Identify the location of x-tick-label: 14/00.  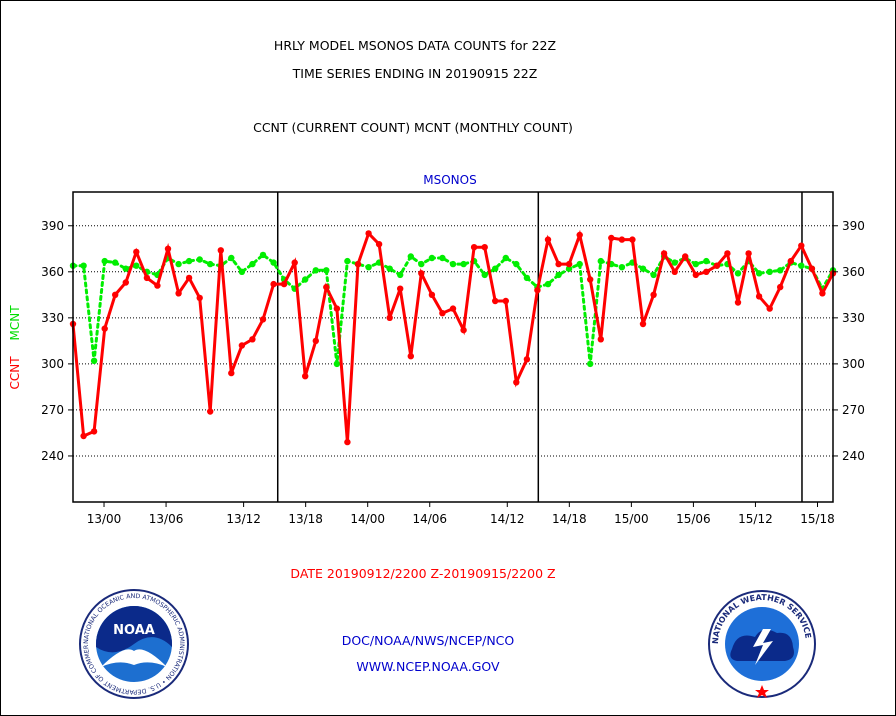
(367, 519).